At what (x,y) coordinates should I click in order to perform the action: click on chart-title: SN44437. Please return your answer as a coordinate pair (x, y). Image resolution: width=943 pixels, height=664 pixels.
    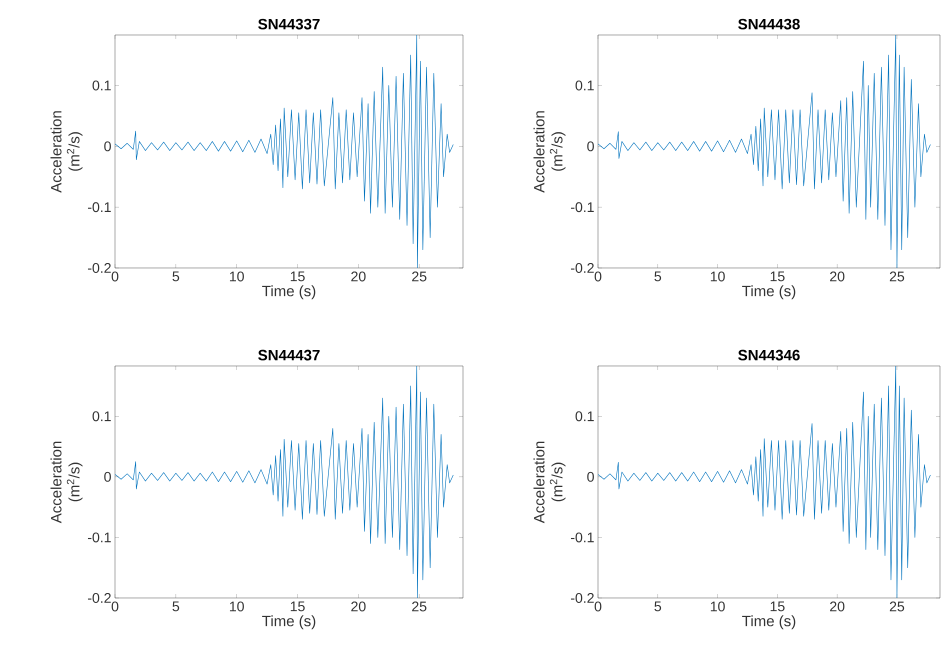
    Looking at the image, I should click on (289, 355).